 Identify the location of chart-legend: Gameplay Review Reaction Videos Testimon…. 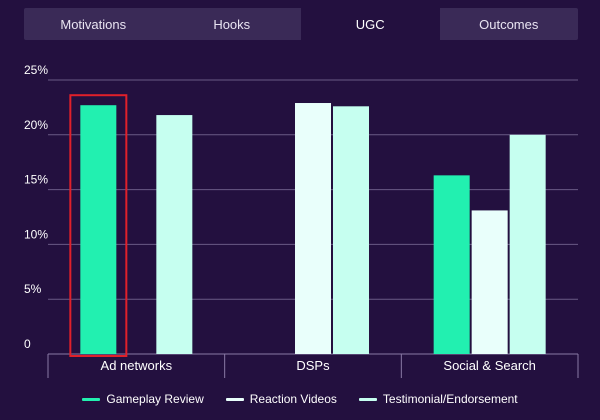
(300, 399).